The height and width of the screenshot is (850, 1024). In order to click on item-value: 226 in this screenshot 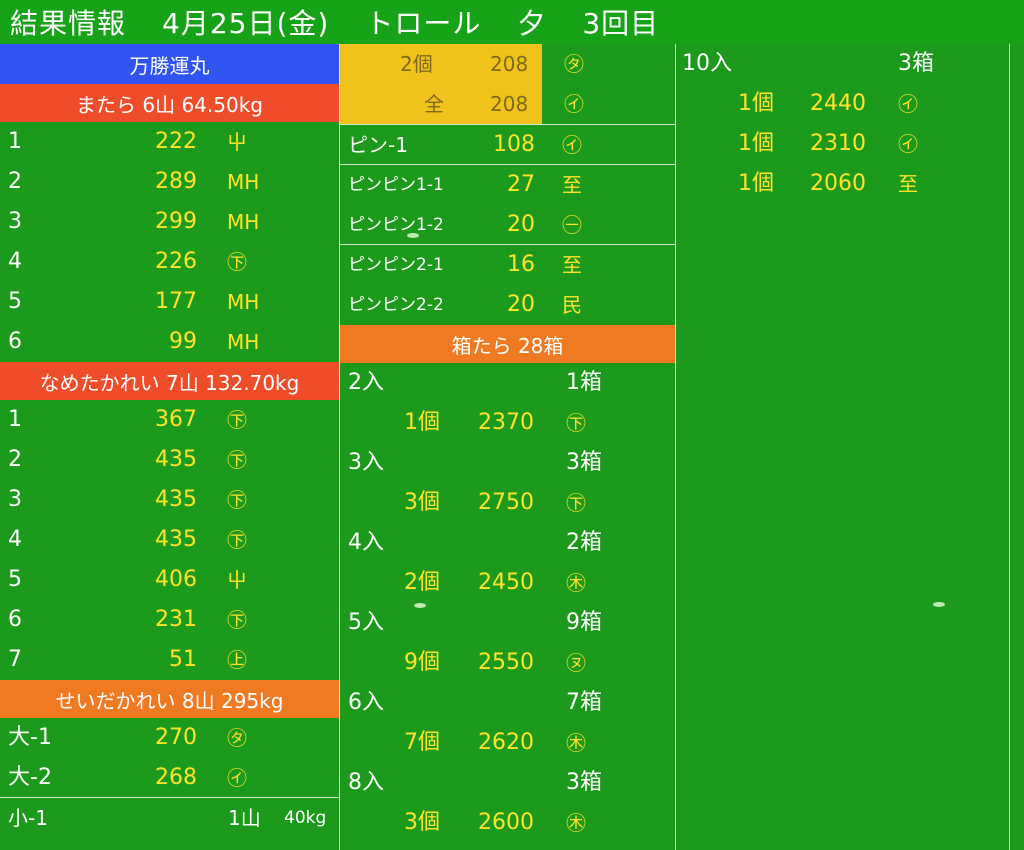, I will do `click(176, 261)`.